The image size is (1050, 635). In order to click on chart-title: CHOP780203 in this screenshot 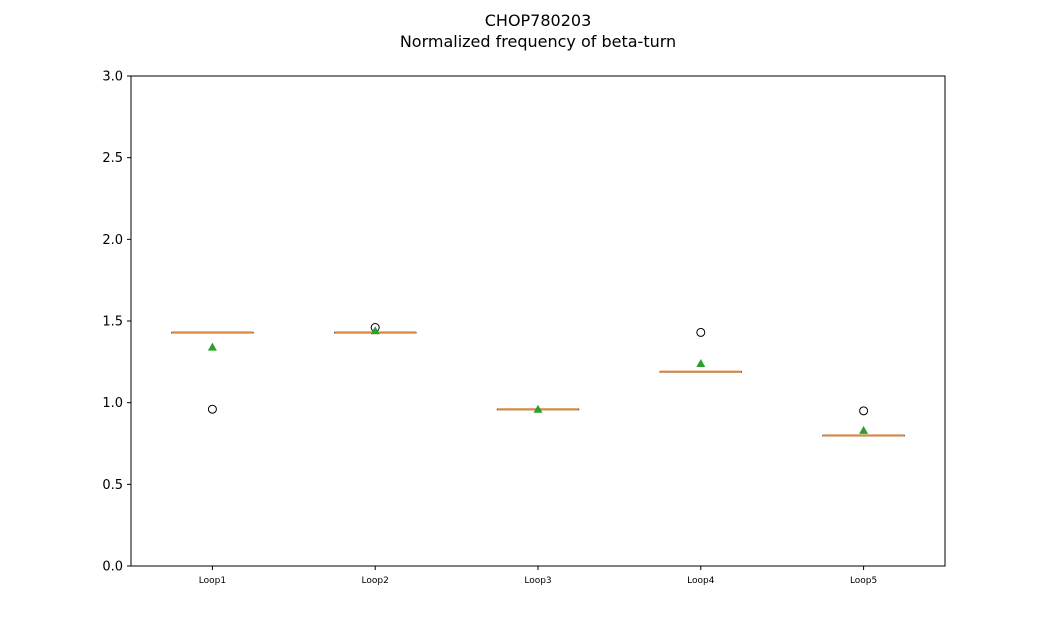, I will do `click(538, 20)`.